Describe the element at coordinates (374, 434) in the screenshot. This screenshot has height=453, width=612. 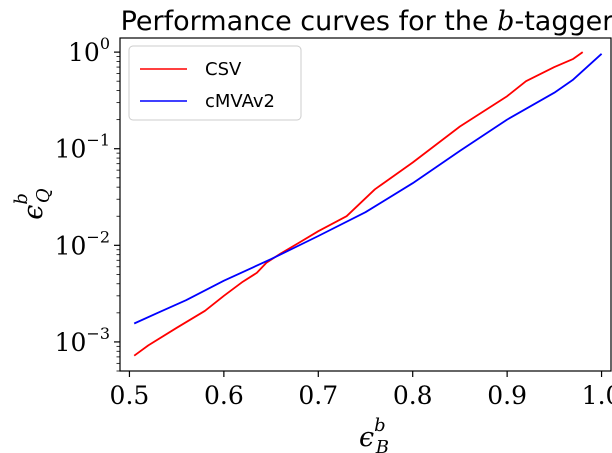
I see `x-axis-label: ϵb B` at that location.